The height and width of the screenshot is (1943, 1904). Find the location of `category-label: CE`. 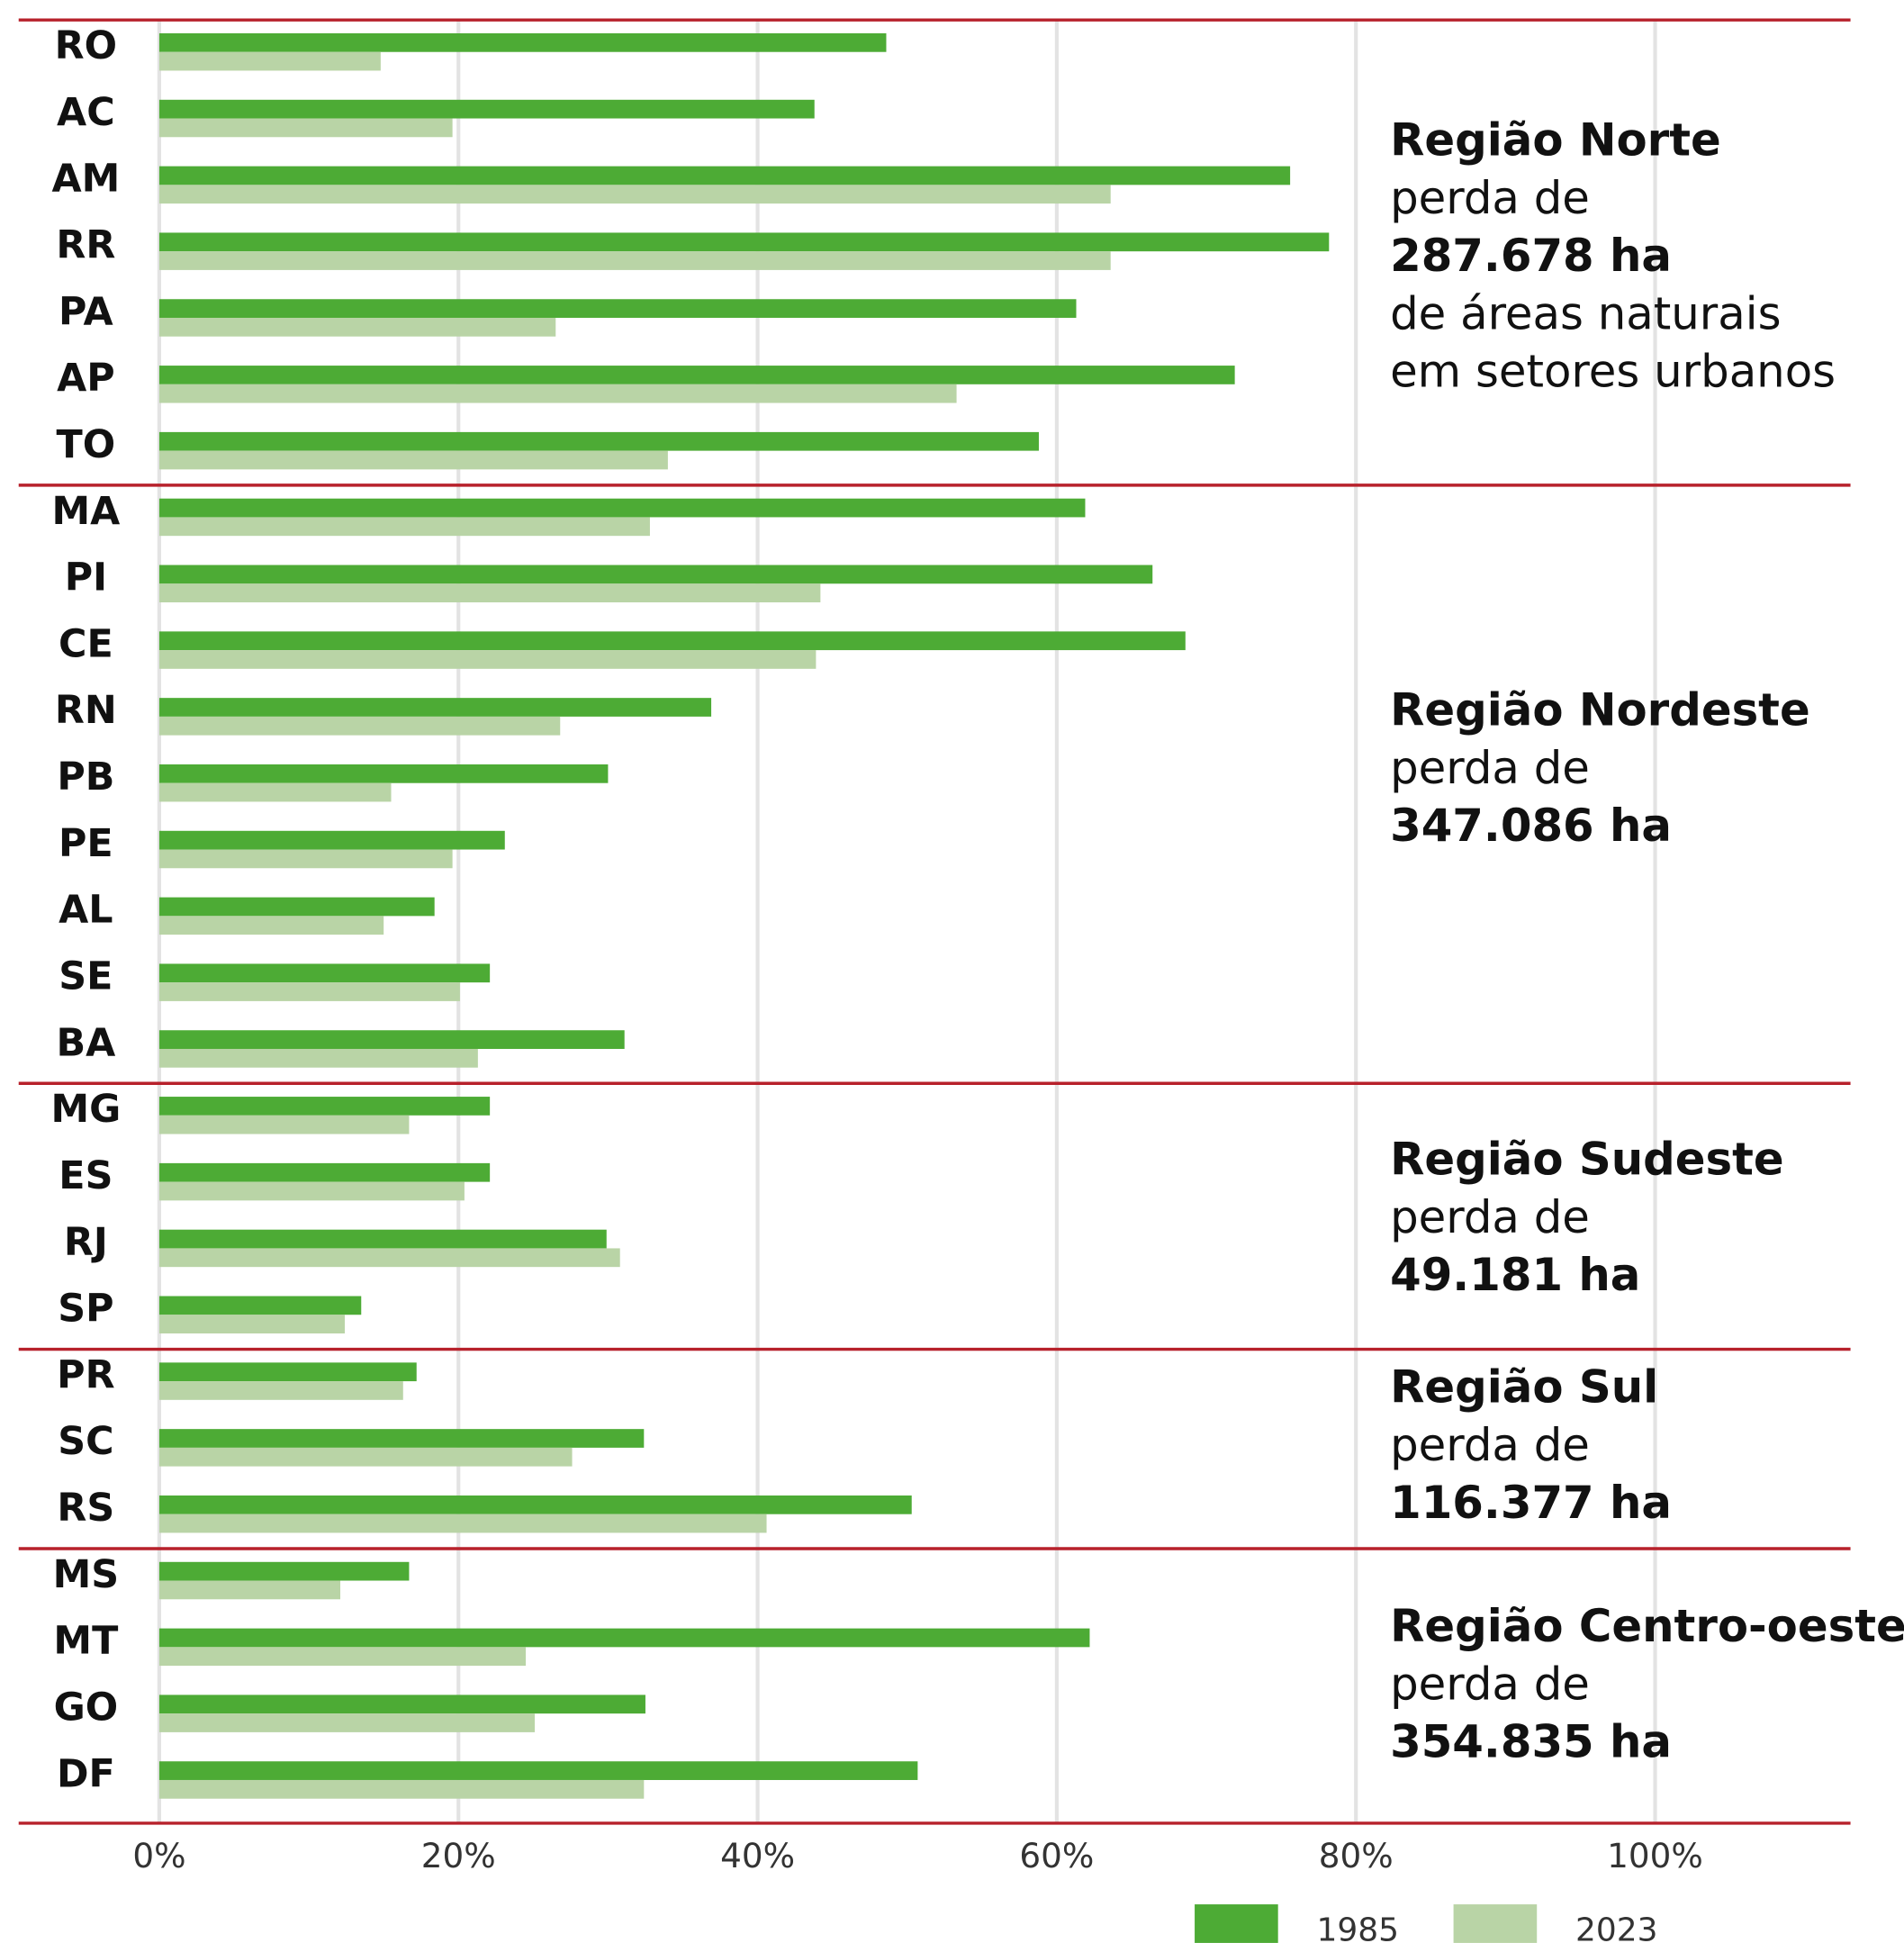

category-label: CE is located at coordinates (86, 643).